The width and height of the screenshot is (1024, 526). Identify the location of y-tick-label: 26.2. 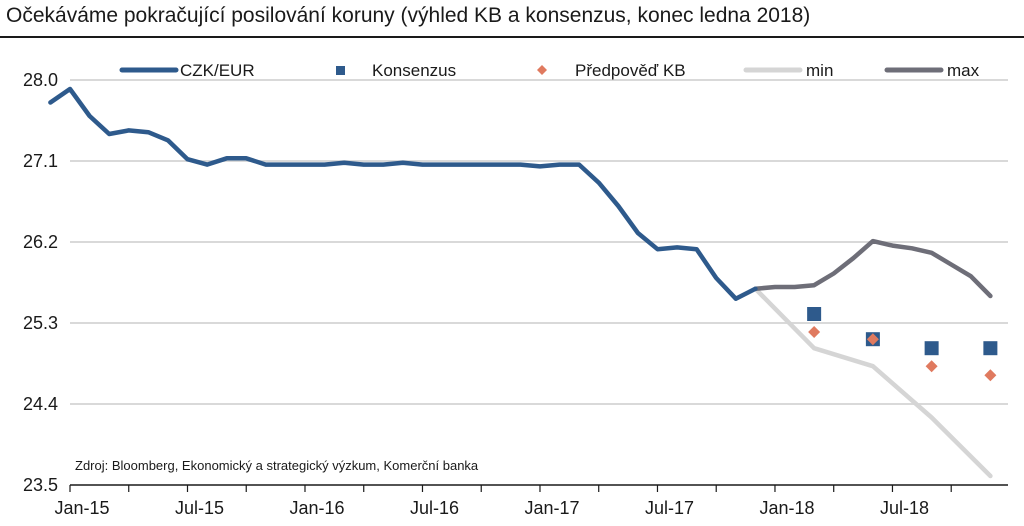
(40, 242).